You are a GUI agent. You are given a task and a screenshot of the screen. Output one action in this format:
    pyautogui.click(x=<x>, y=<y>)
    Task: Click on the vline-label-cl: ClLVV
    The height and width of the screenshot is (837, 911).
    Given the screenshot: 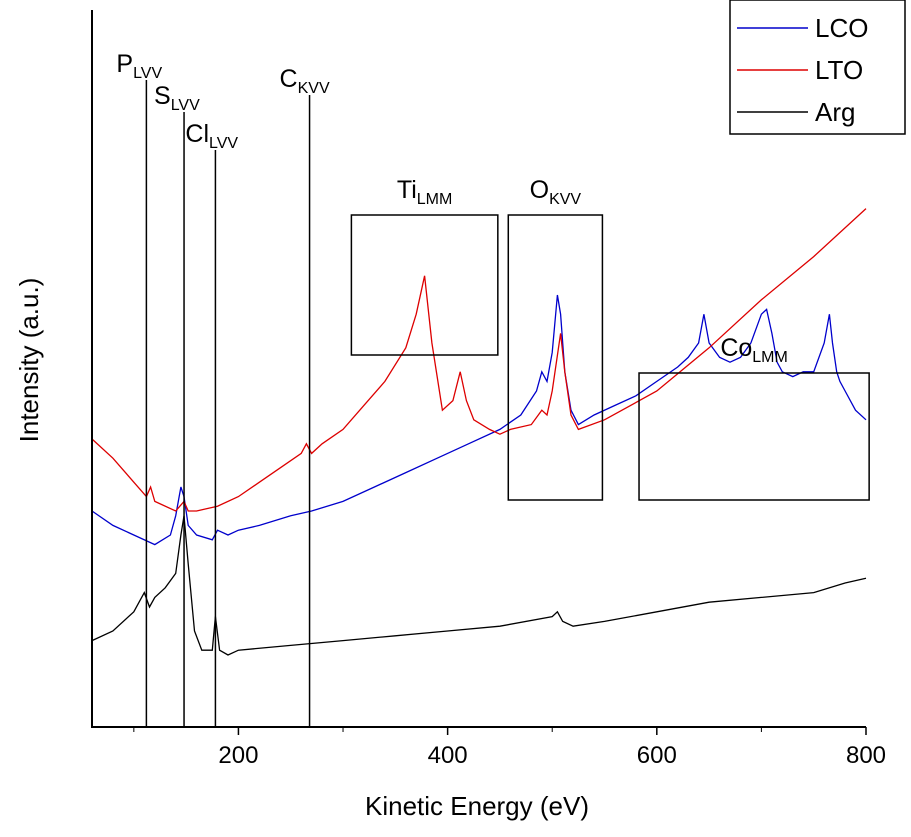 What is the action you would take?
    pyautogui.click(x=211, y=136)
    